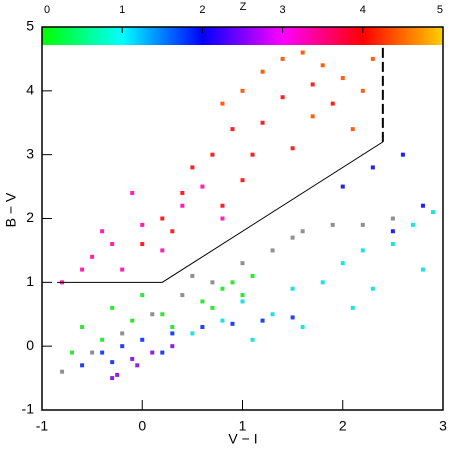 This screenshot has height=457, width=452. I want to click on x-tick-label: -1, so click(42, 426).